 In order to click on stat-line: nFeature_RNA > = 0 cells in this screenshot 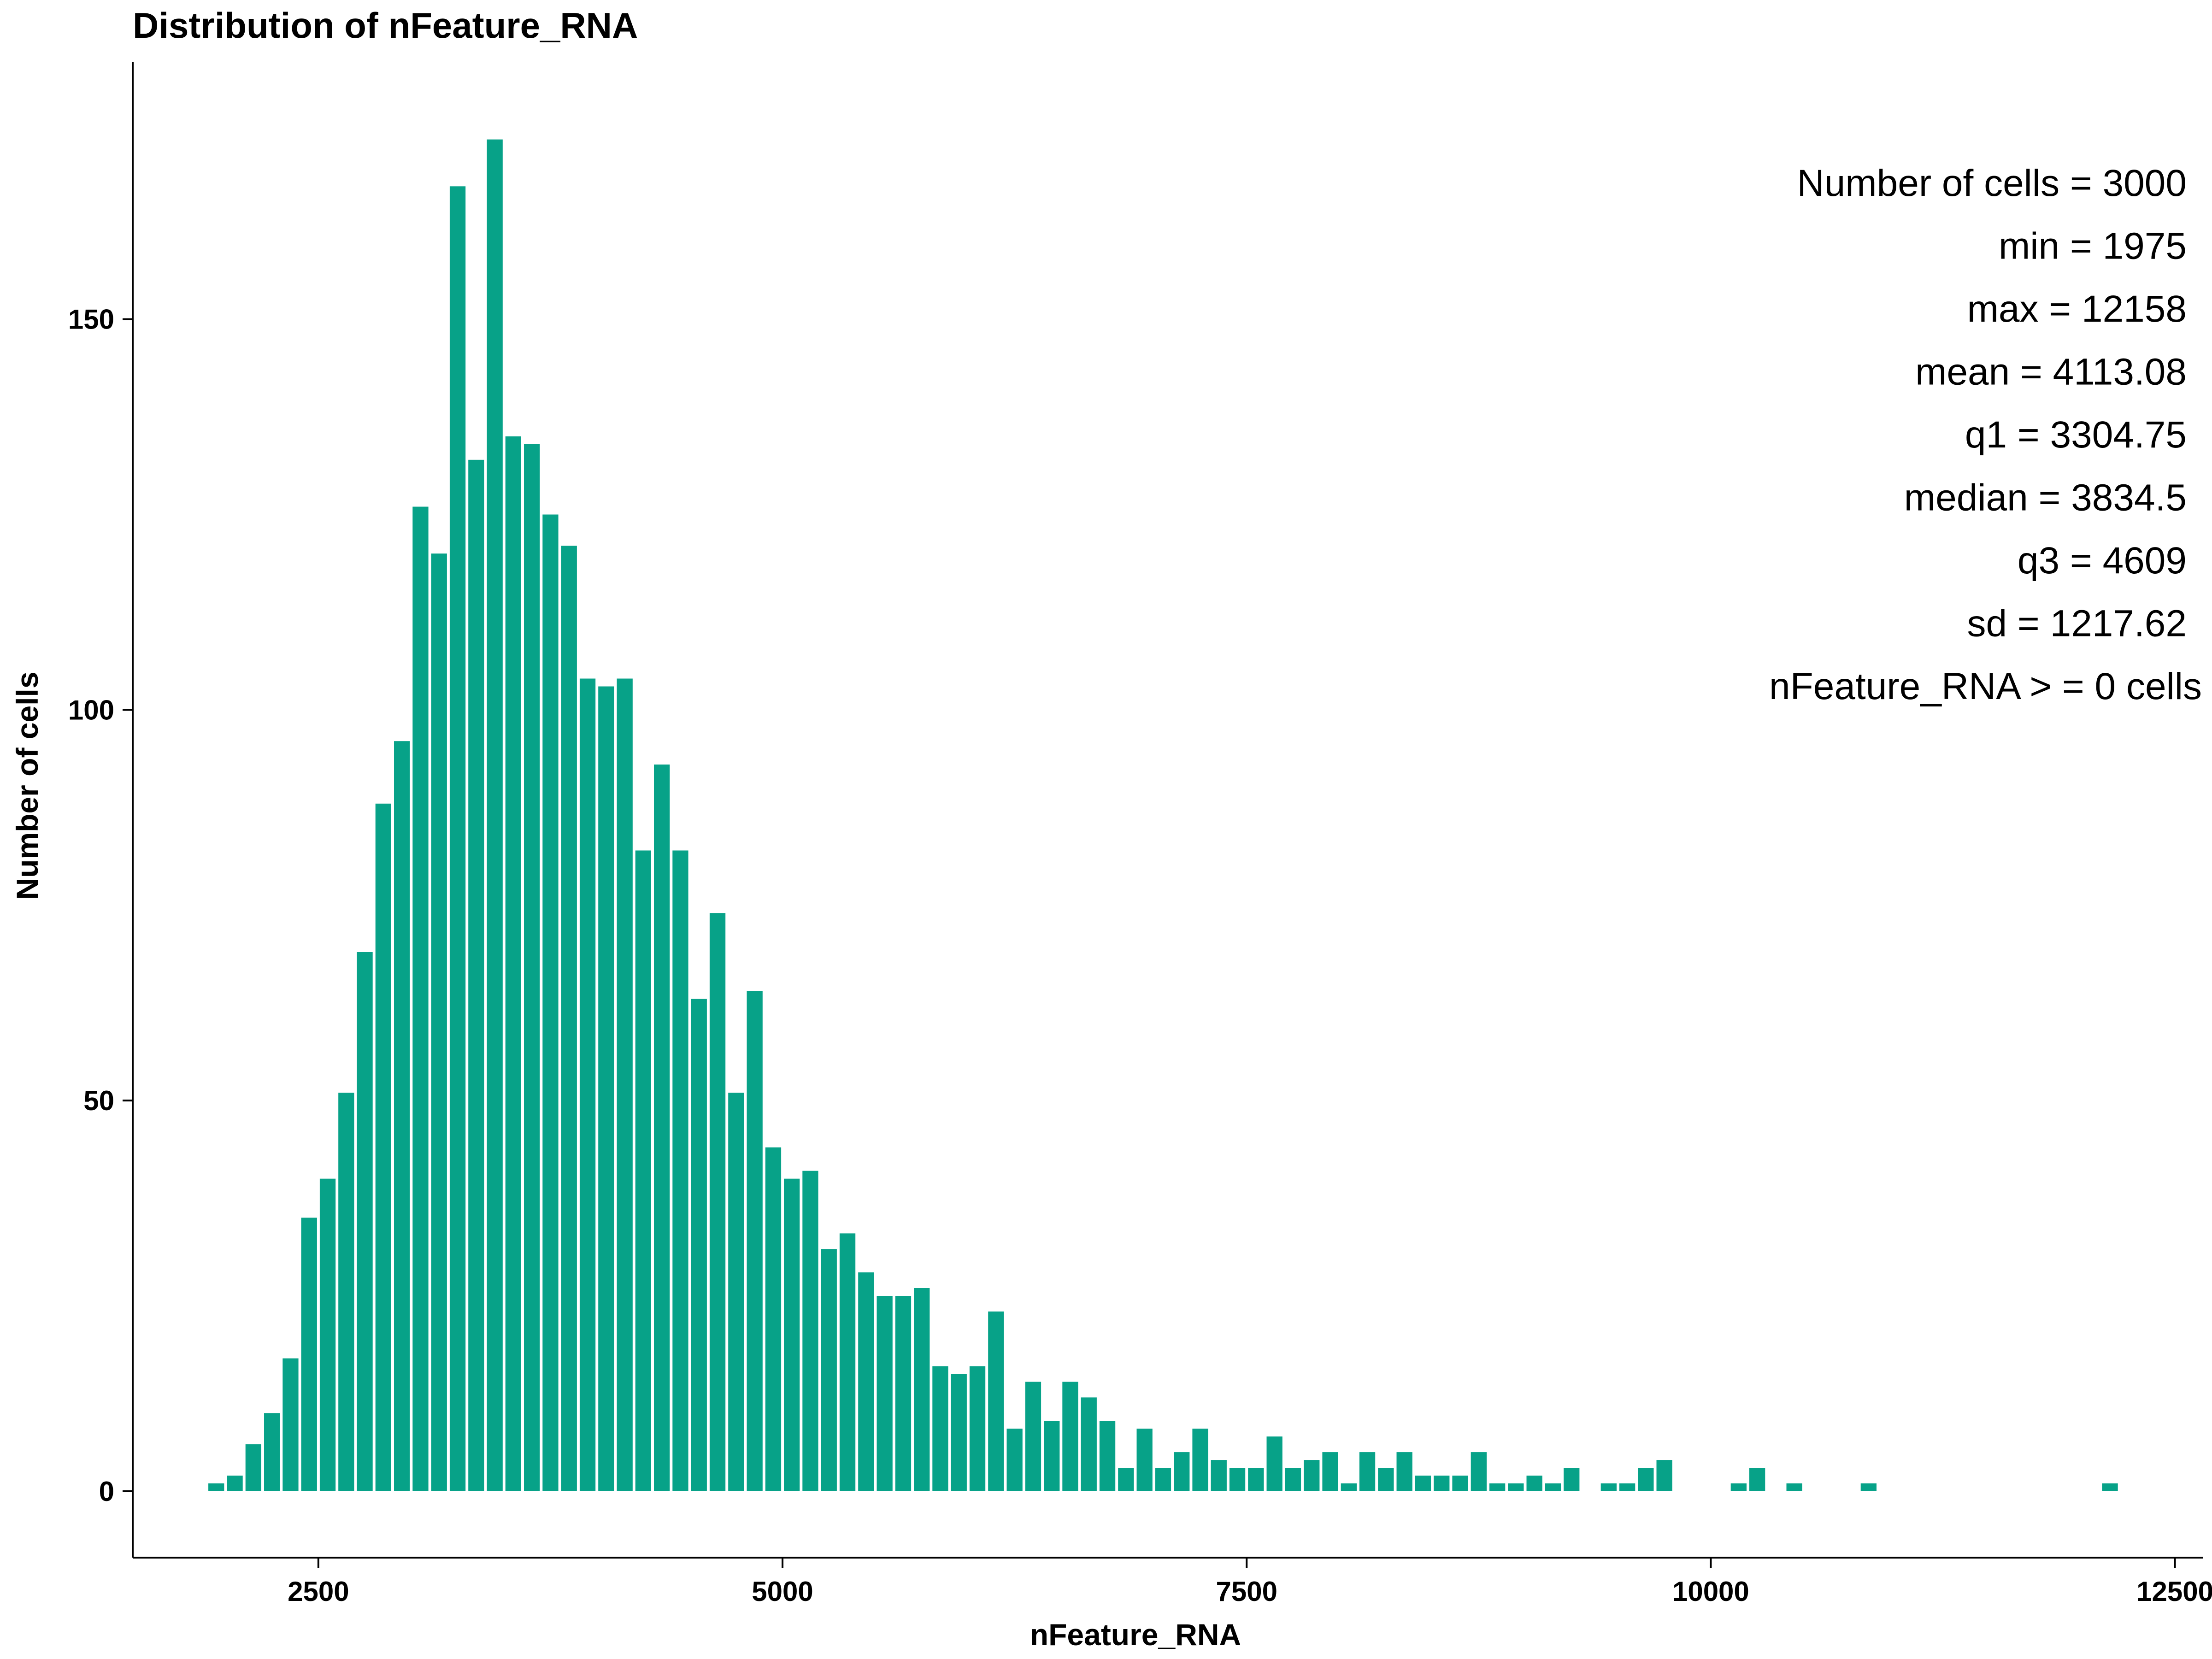, I will do `click(1985, 686)`.